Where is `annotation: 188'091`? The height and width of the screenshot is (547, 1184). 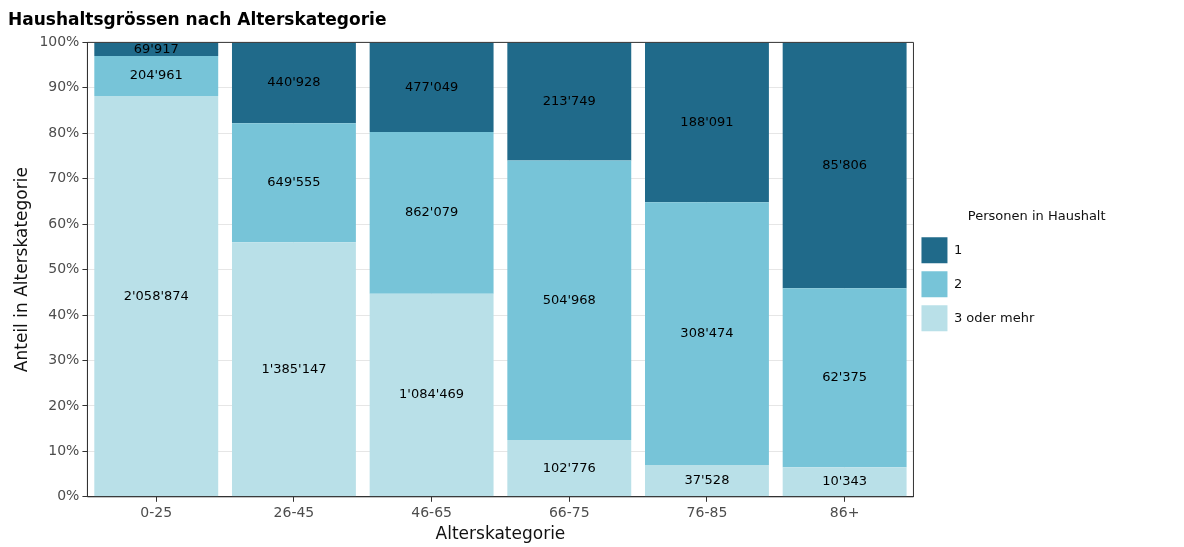
annotation: 188'091 is located at coordinates (707, 121).